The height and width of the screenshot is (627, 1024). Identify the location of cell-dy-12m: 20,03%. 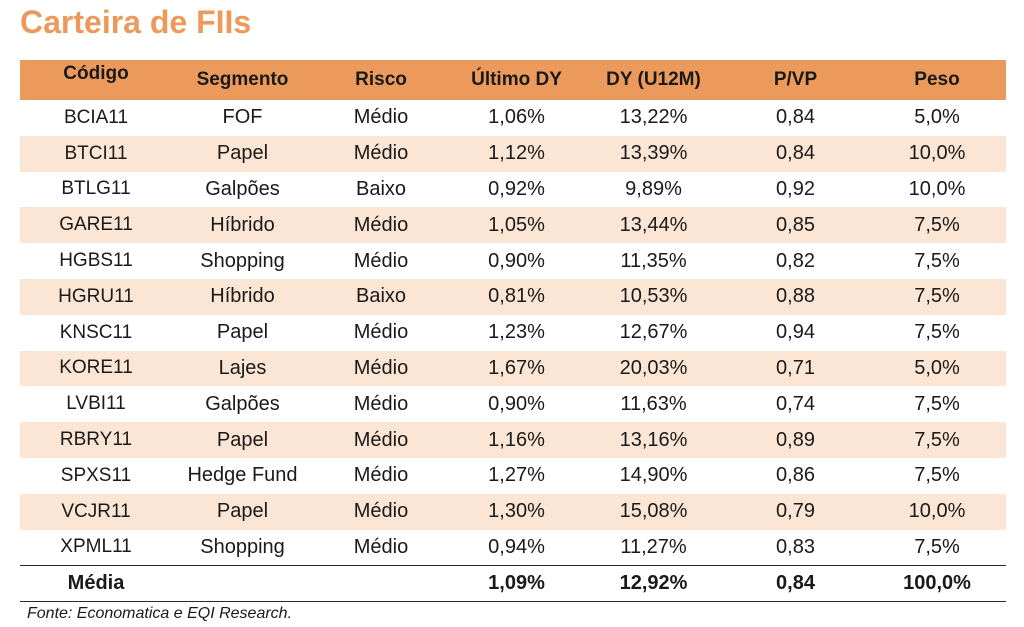
(653, 367).